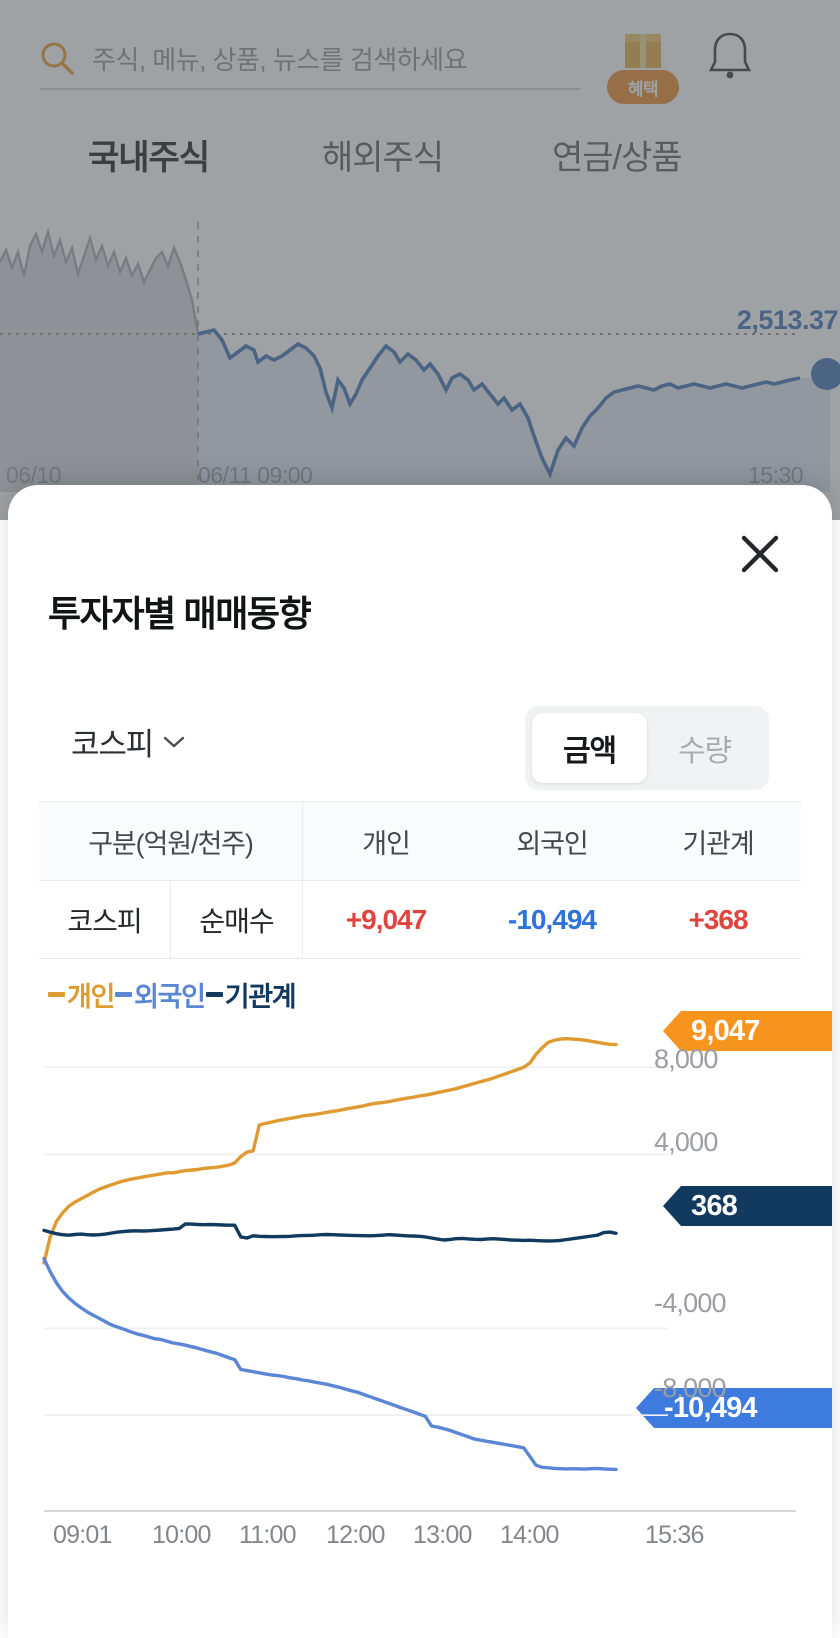  Describe the element at coordinates (718, 843) in the screenshot. I see `table-header-institution: 기관계` at that location.